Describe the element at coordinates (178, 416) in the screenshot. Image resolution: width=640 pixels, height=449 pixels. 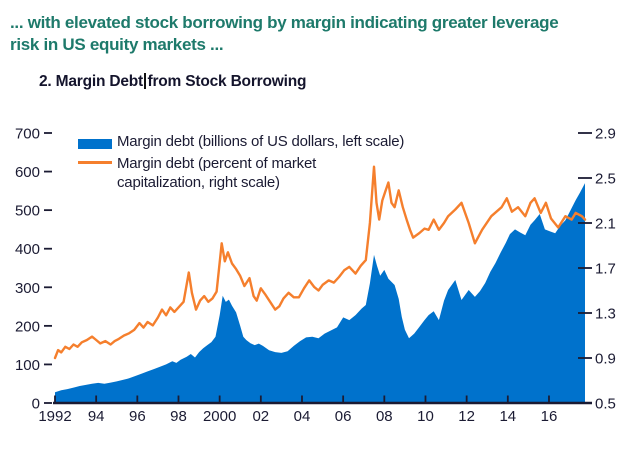
I see `x-tick-label: 98` at that location.